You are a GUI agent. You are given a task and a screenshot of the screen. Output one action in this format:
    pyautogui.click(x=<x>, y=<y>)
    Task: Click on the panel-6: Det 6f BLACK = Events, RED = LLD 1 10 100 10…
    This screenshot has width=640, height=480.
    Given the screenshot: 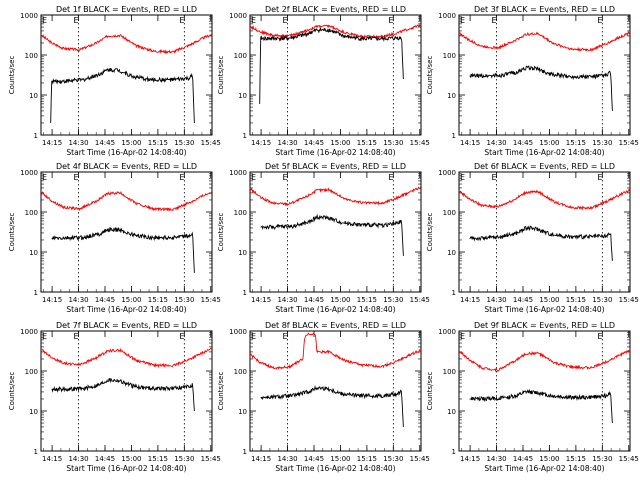 What is the action you would take?
    pyautogui.click(x=532, y=238)
    